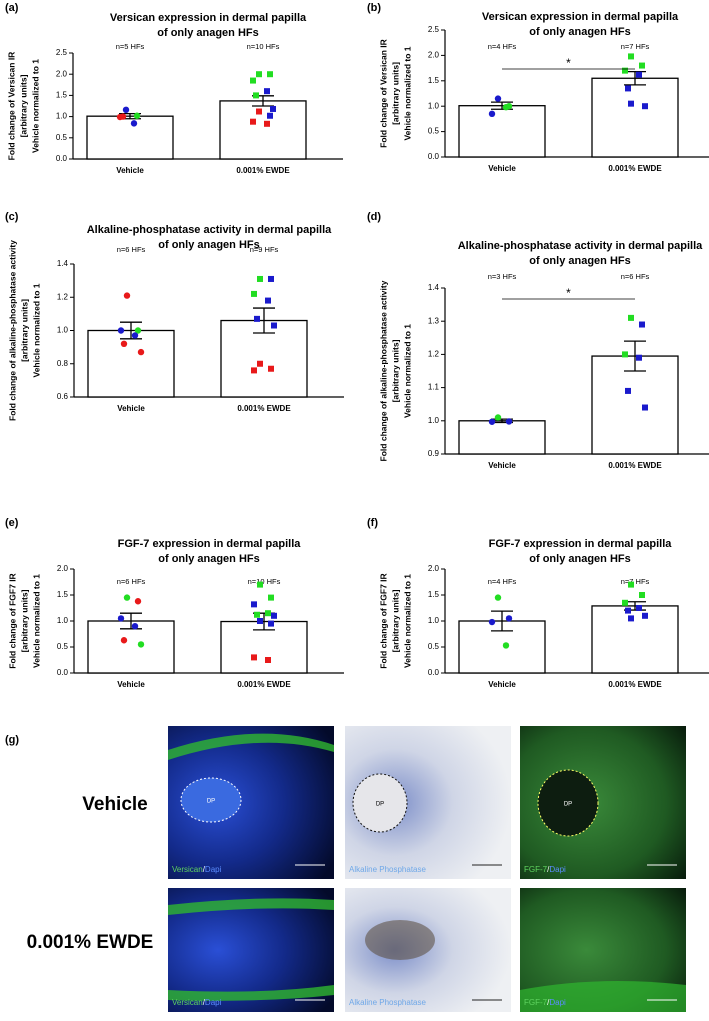 The width and height of the screenshot is (709, 1021). Describe the element at coordinates (12, 740) in the screenshot. I see `panel-letter: (g)` at that location.